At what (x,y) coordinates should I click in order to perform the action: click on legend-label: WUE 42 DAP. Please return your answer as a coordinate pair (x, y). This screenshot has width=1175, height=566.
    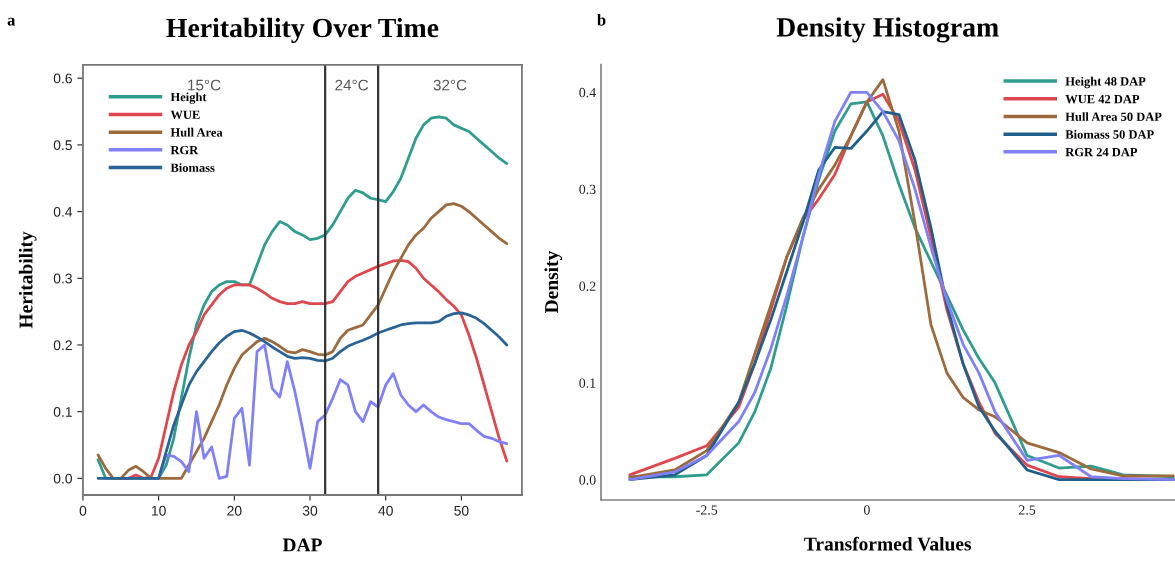
    Looking at the image, I should click on (1102, 99).